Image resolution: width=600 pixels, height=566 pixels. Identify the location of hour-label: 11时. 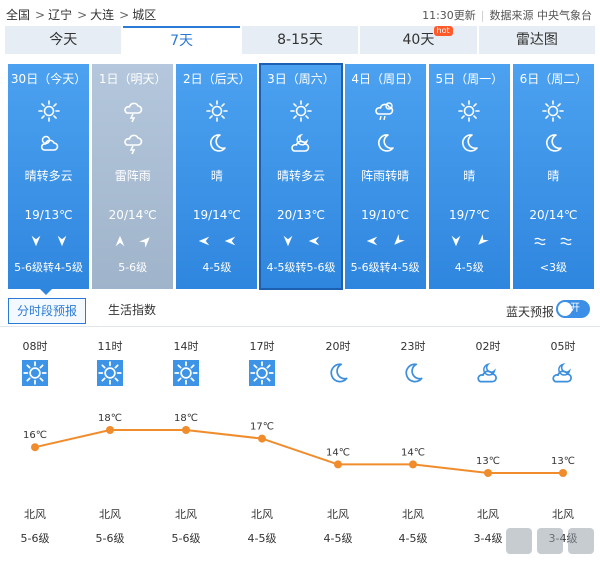
(110, 346).